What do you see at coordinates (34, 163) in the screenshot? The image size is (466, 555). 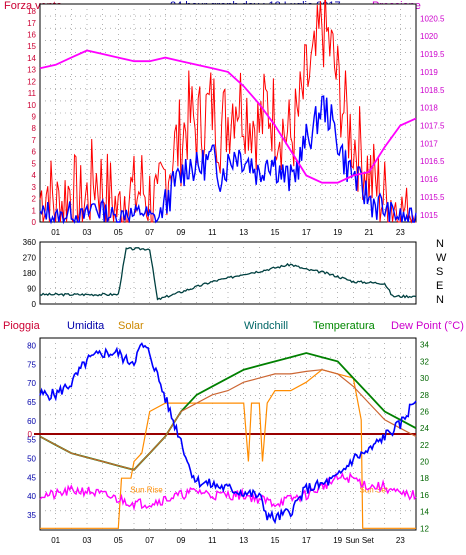 I see `wind-y-tick: 5` at bounding box center [34, 163].